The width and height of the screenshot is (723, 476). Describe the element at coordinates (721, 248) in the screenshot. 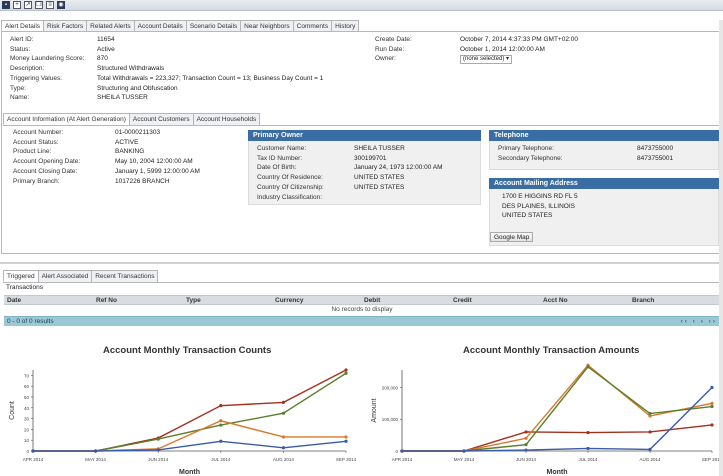

I see `scrollbar` at that location.